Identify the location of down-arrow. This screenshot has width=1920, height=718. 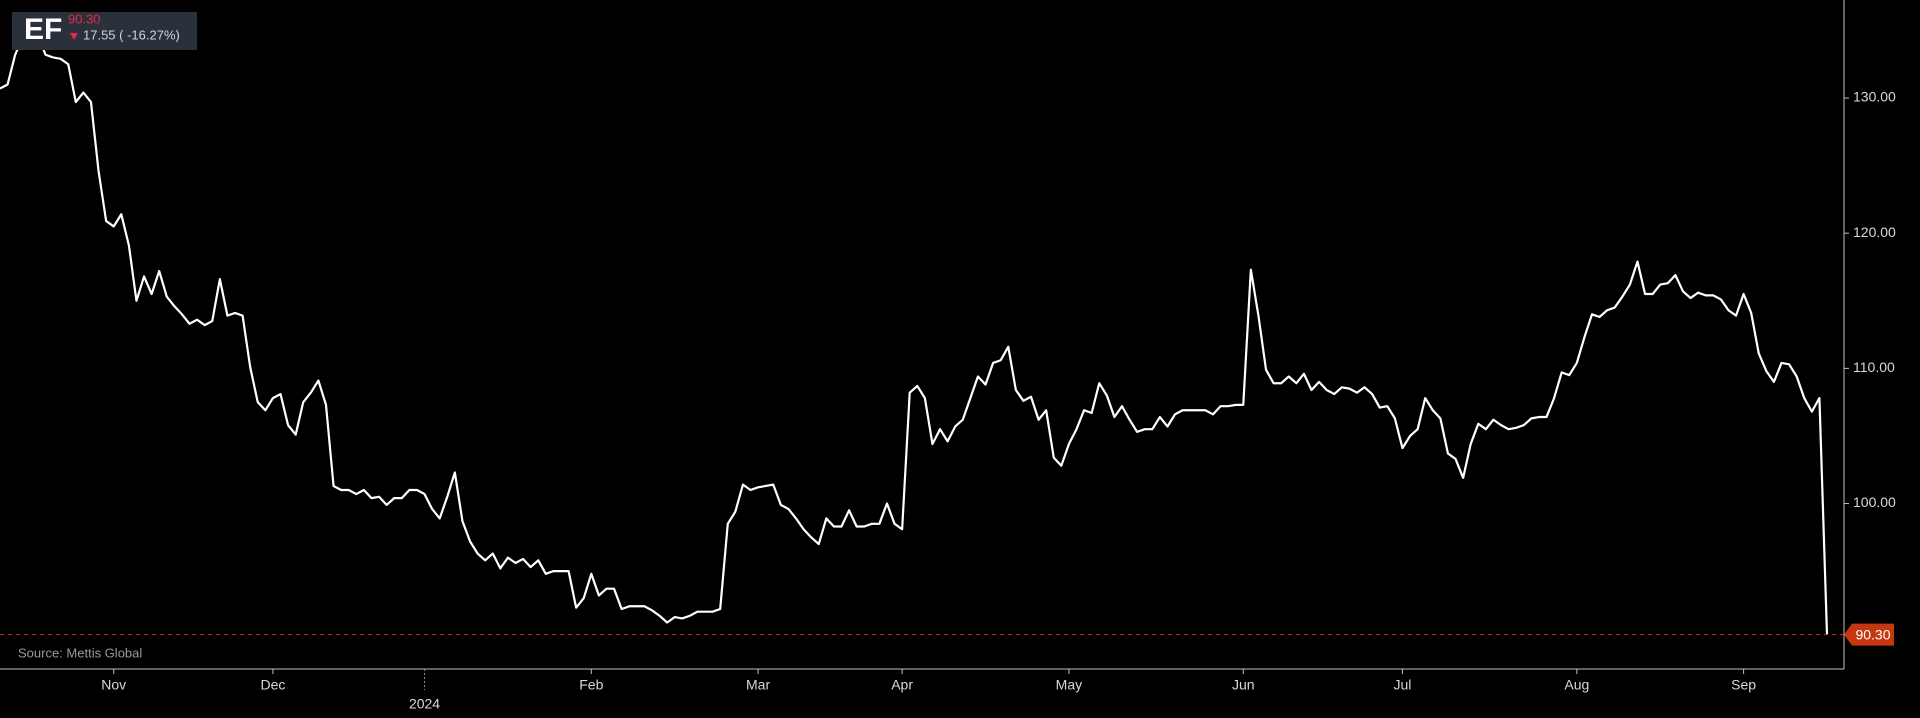
(74, 36).